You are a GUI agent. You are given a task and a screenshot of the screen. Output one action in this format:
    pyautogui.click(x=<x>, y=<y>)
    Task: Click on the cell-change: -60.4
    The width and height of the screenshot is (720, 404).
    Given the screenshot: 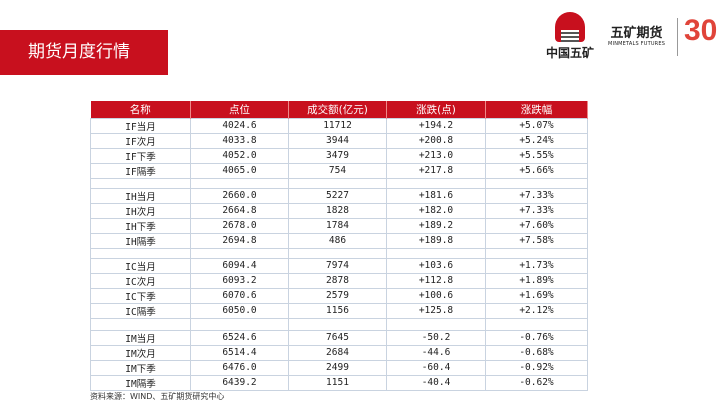 What is the action you would take?
    pyautogui.click(x=436, y=367)
    